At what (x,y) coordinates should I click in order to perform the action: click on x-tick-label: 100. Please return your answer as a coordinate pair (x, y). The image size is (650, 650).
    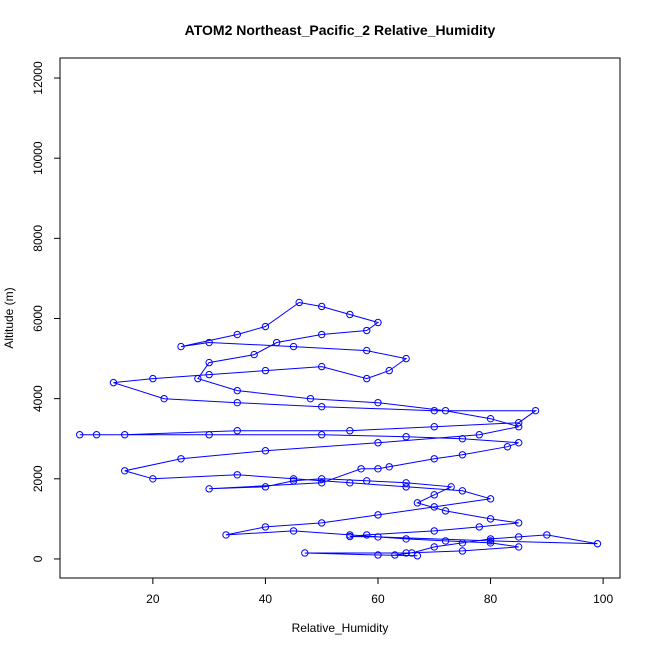
    Looking at the image, I should click on (603, 599).